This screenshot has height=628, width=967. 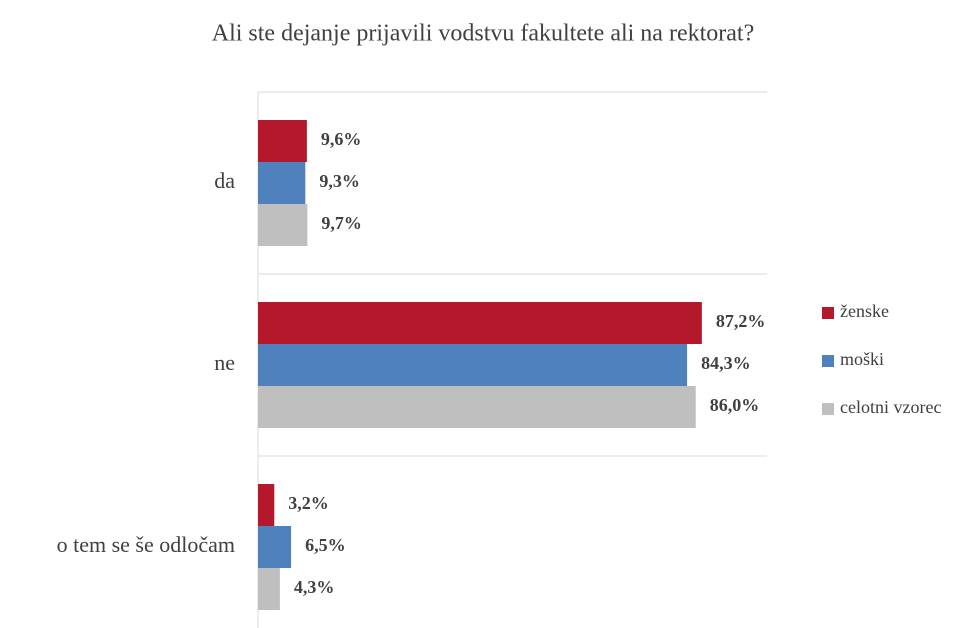 What do you see at coordinates (224, 180) in the screenshot?
I see `category-label: da` at bounding box center [224, 180].